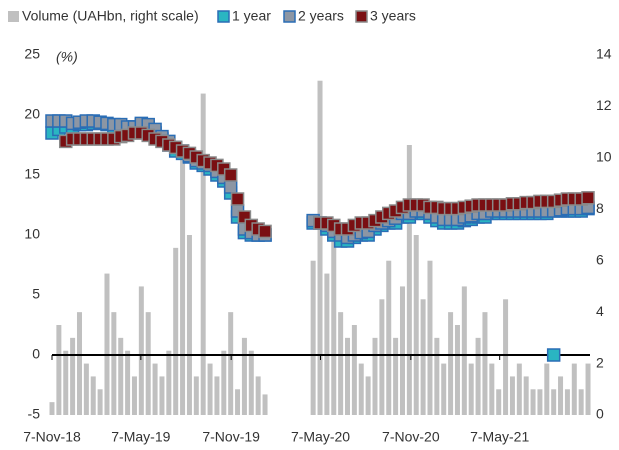 This screenshot has height=450, width=619. What do you see at coordinates (604, 105) in the screenshot?
I see `y2-tick-label: 12` at bounding box center [604, 105].